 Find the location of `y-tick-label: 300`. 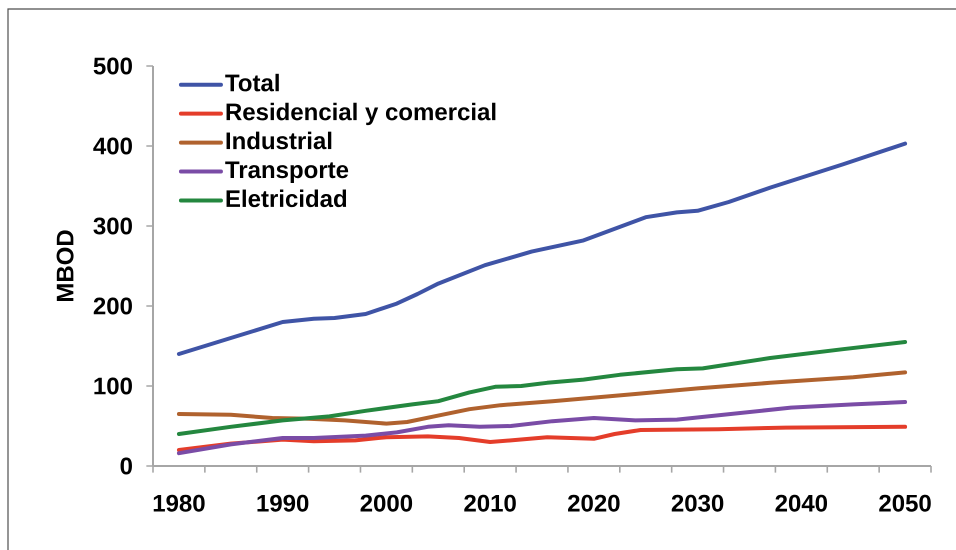

y-tick-label: 300 is located at coordinates (112, 226).